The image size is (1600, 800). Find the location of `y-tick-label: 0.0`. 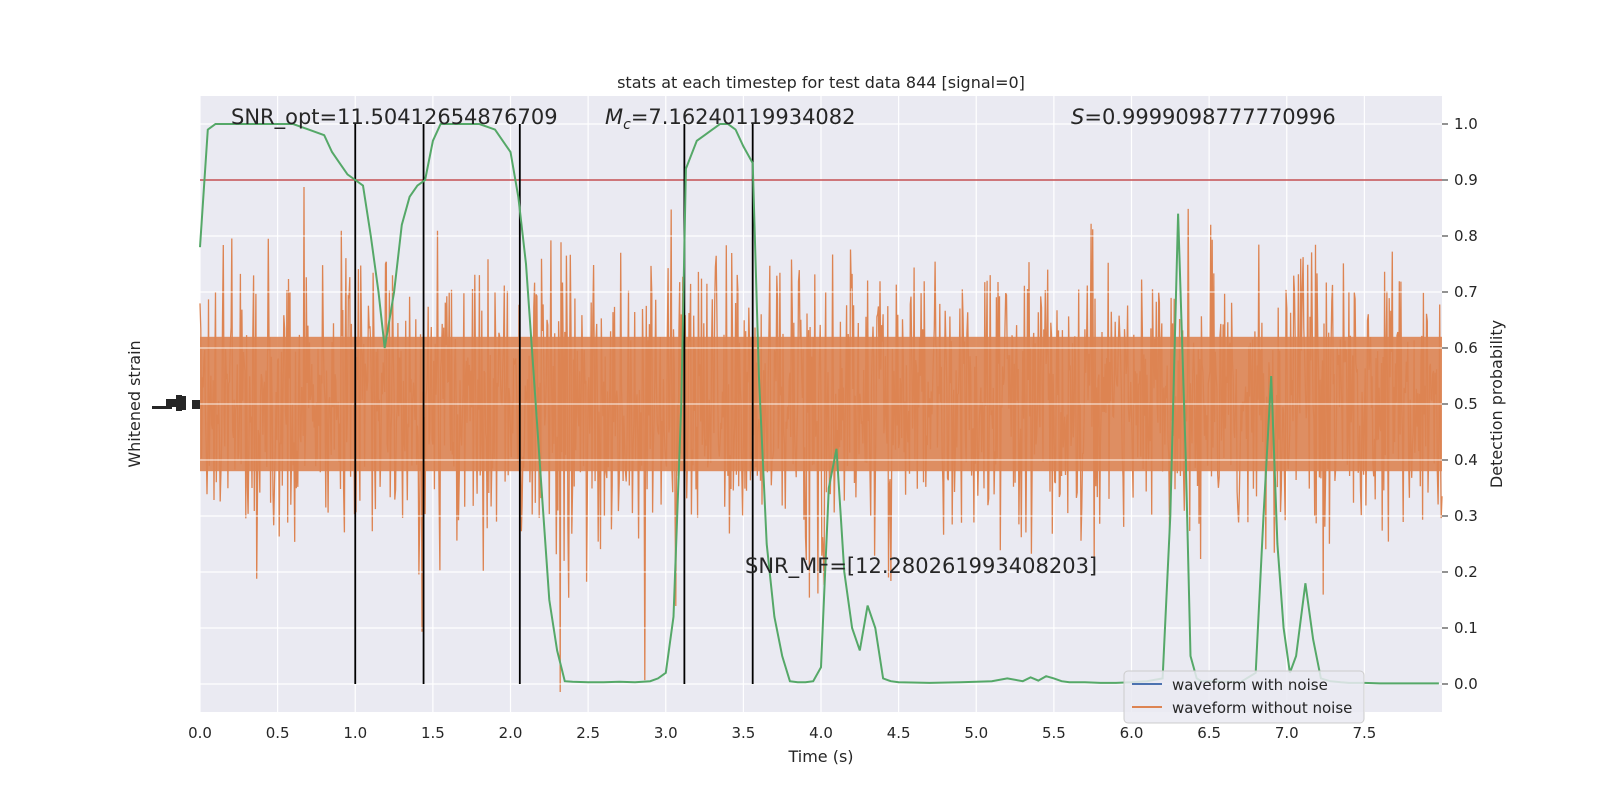

y-tick-label: 0.0 is located at coordinates (1466, 684).